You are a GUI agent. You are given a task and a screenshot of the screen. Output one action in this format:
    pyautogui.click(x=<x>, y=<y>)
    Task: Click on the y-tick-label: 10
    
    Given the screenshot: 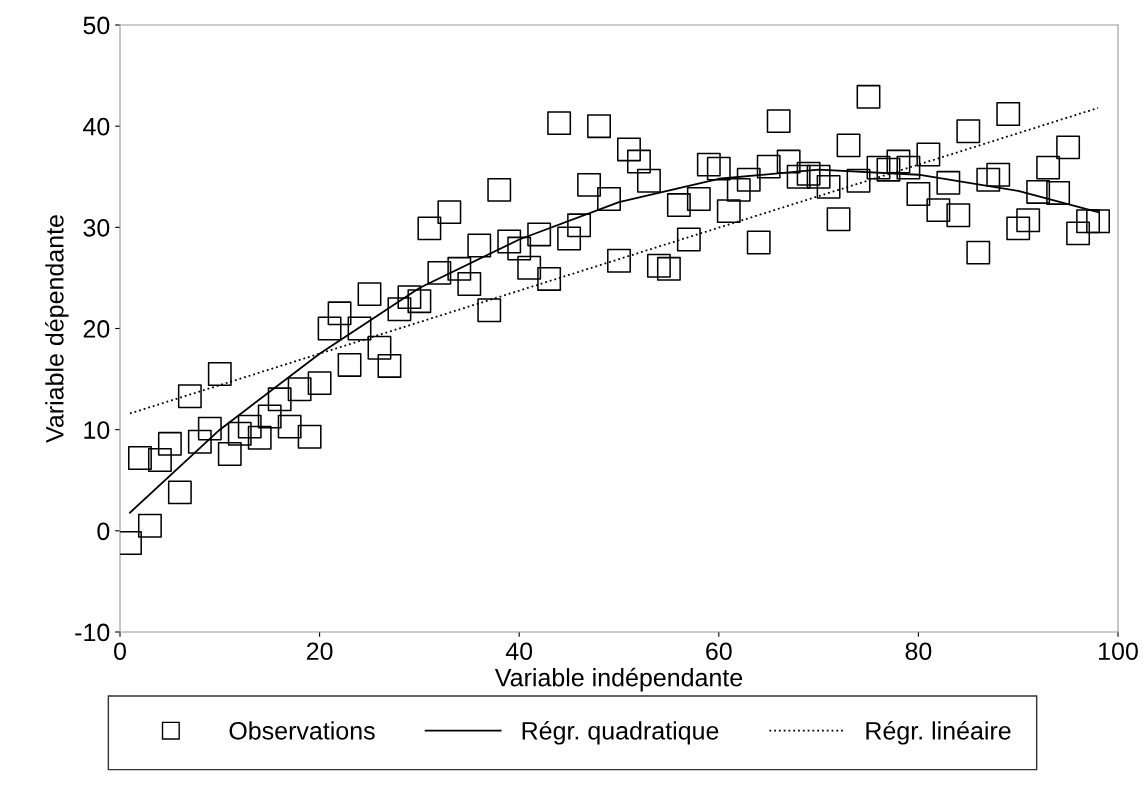 What is the action you would take?
    pyautogui.click(x=97, y=430)
    